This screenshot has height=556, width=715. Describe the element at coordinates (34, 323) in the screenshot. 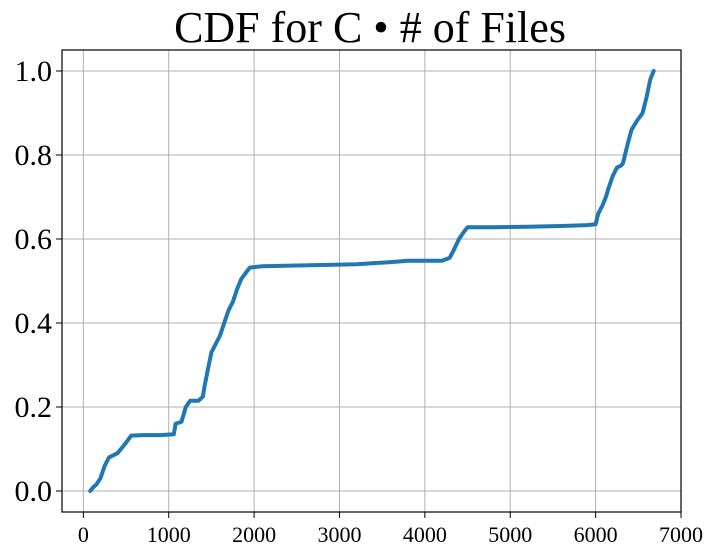

I see `y-tick-label: 0.4` at that location.